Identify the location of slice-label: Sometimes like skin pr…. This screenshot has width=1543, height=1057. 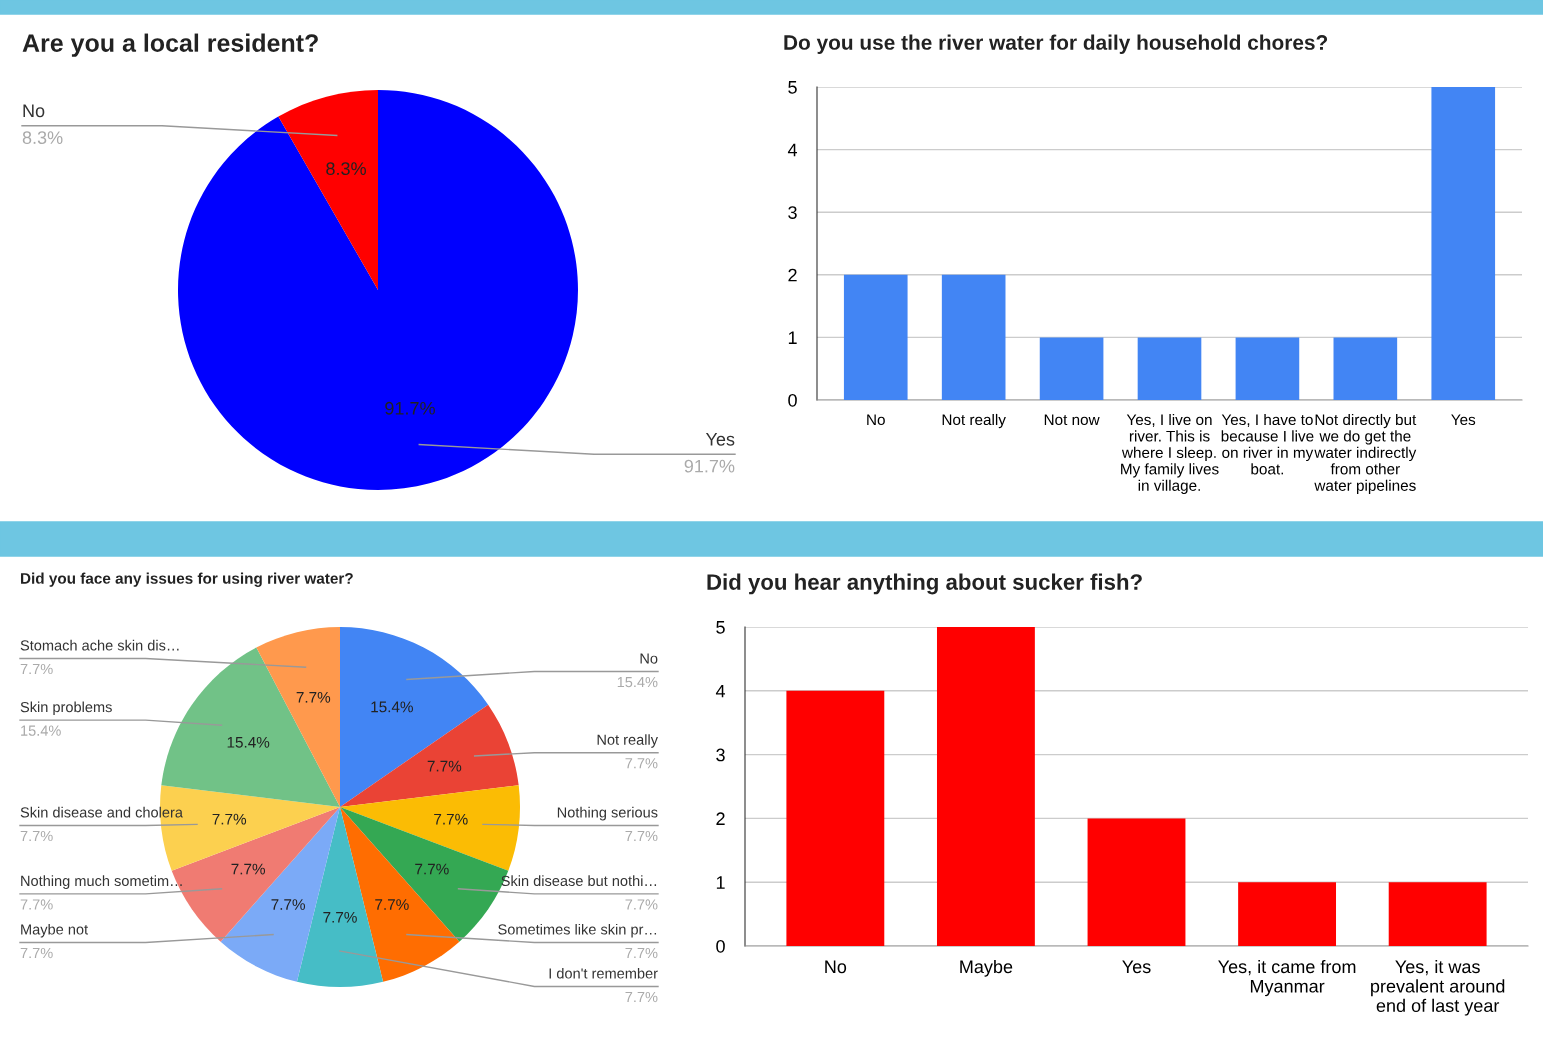
(577, 930).